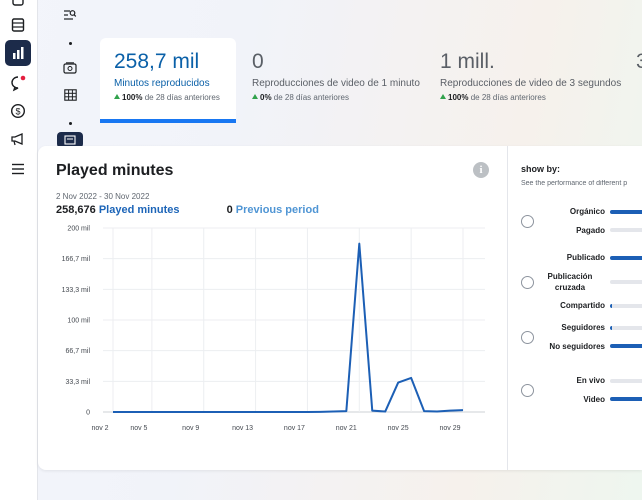  I want to click on insights-icon, so click(18, 53).